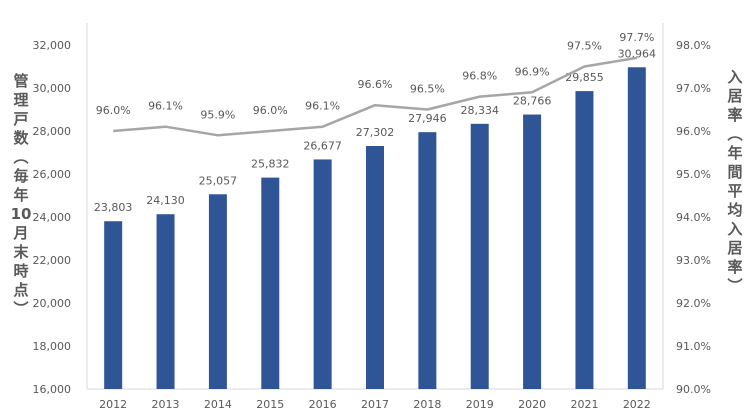 The height and width of the screenshot is (419, 750). I want to click on axis-label-char: 月, so click(21, 233).